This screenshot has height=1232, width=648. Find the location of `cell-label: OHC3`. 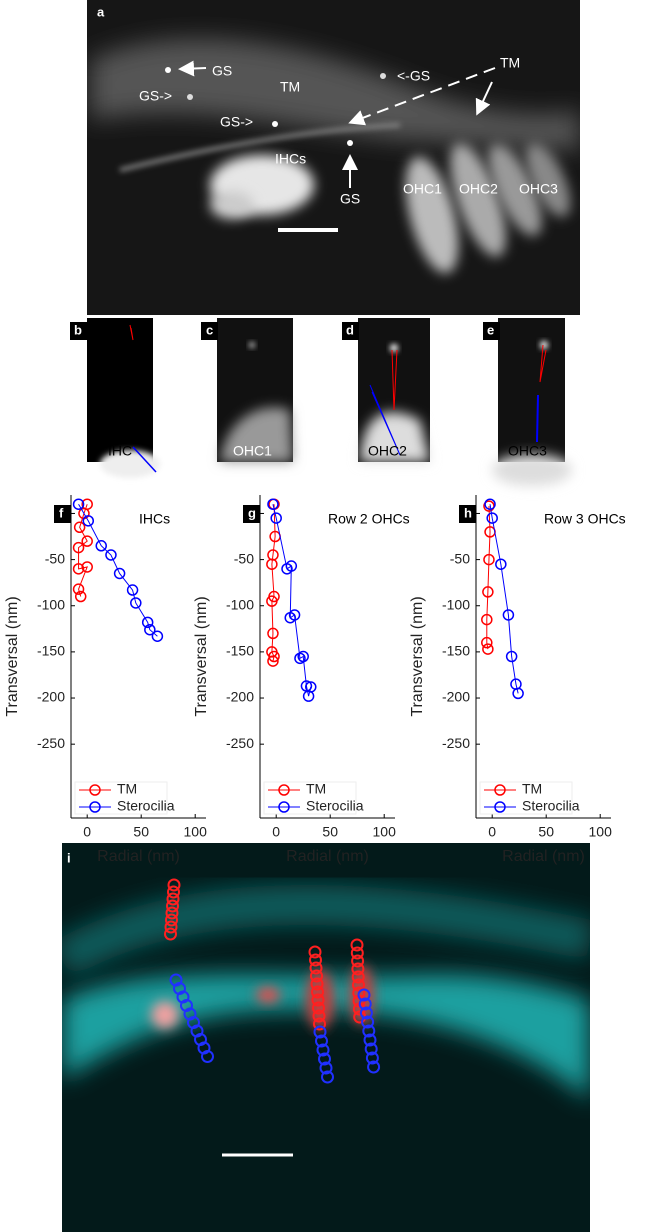

cell-label: OHC3 is located at coordinates (527, 451).